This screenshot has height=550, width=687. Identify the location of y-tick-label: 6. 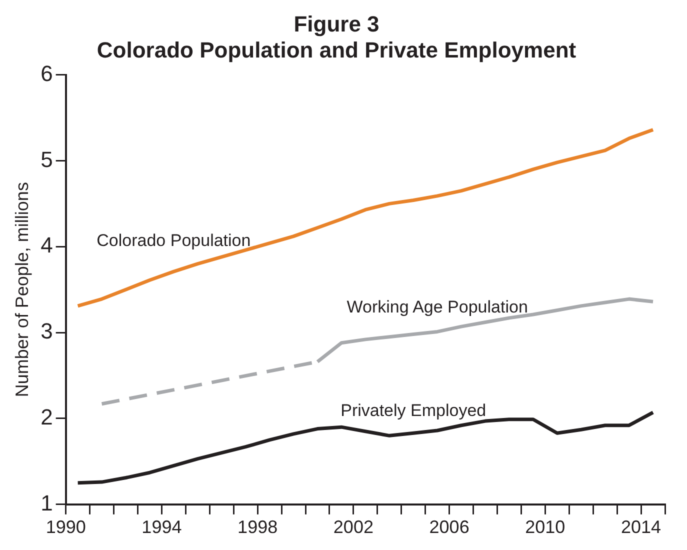
(46, 73).